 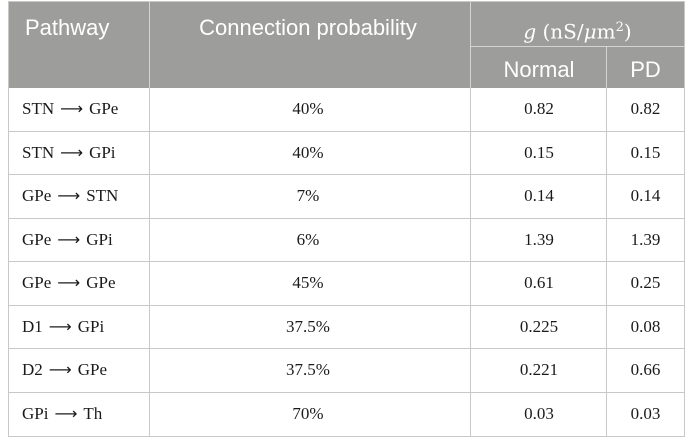 I want to click on pd-cell: 0.08, so click(x=645, y=326).